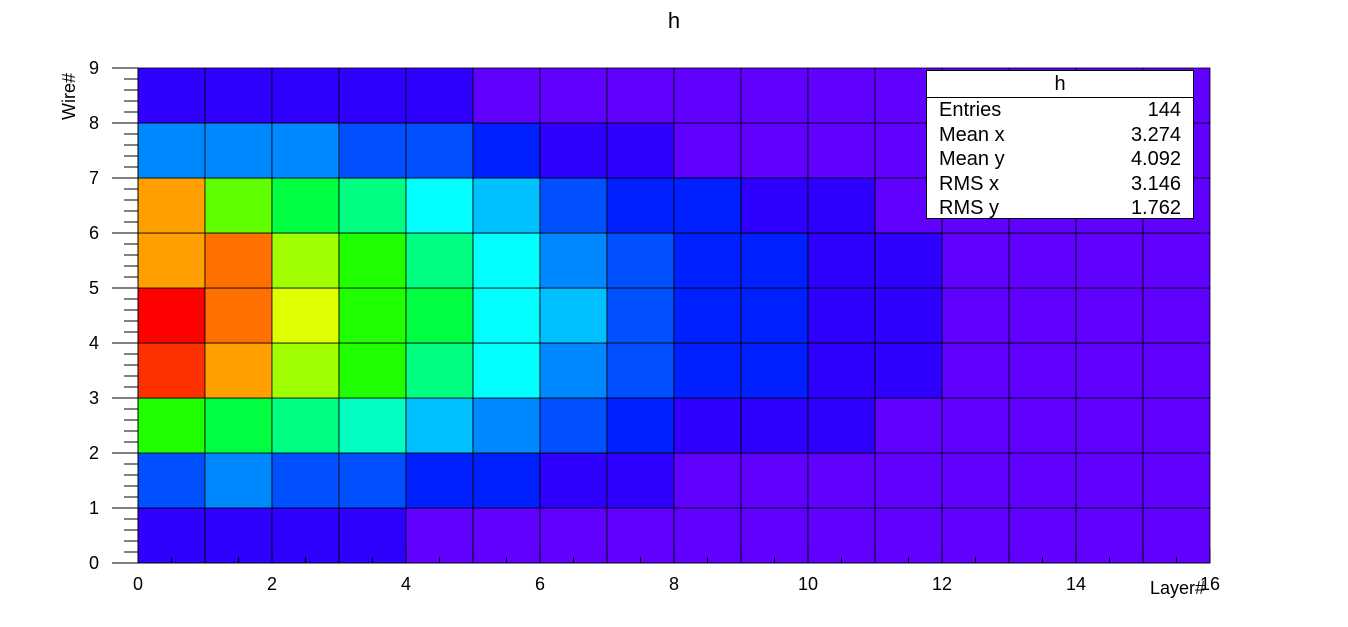  Describe the element at coordinates (94, 343) in the screenshot. I see `y-tick-label: 4` at that location.